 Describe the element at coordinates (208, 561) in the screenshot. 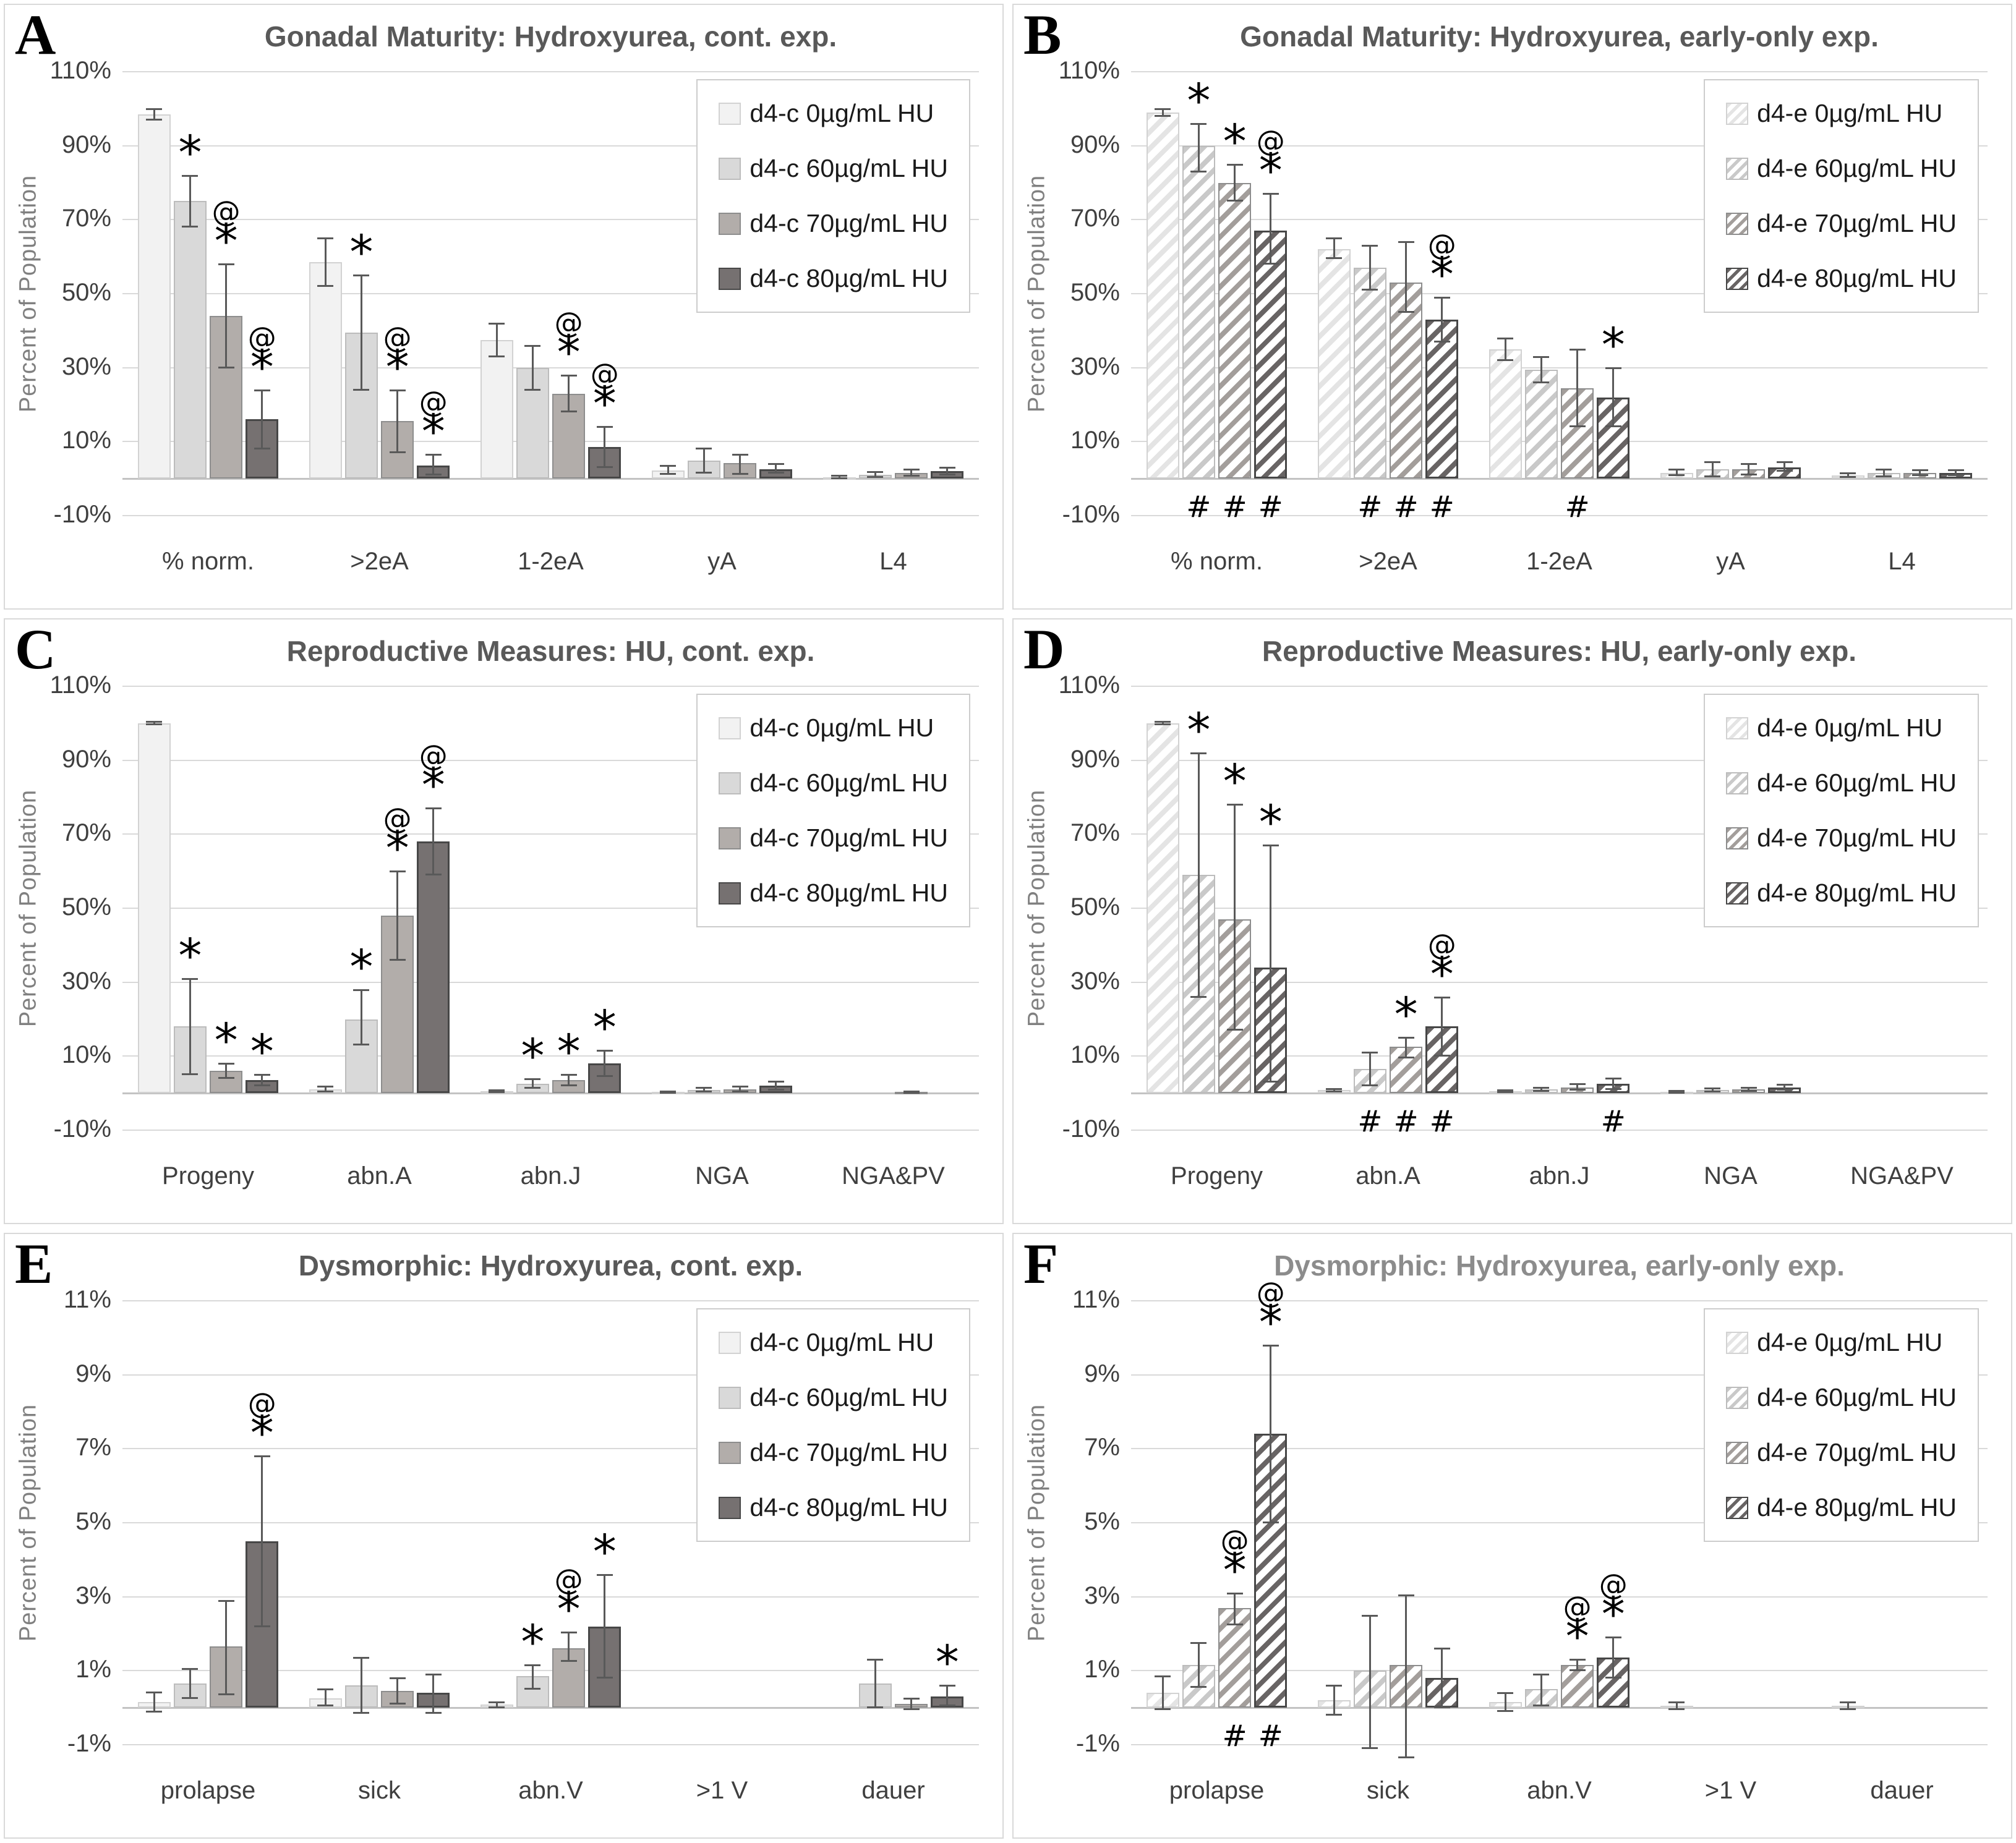

I see `x-category-label: % norm.` at that location.